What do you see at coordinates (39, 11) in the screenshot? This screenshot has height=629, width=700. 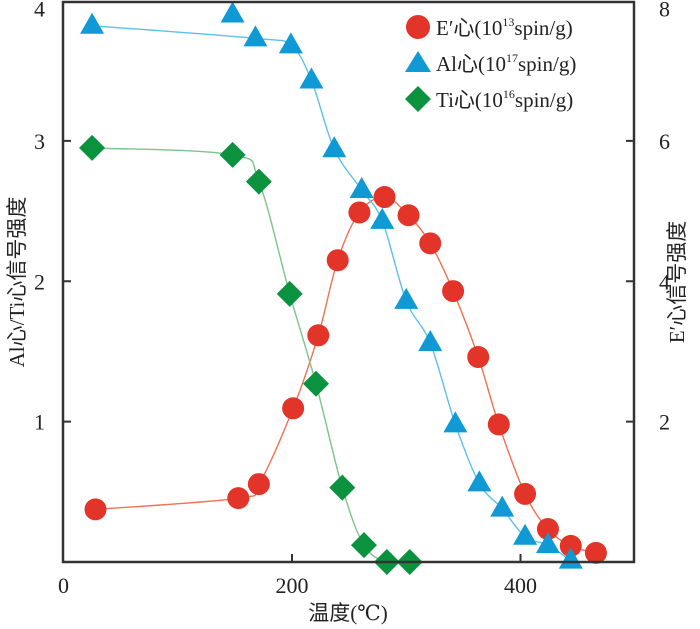 I see `y-left-tick-label: 4` at bounding box center [39, 11].